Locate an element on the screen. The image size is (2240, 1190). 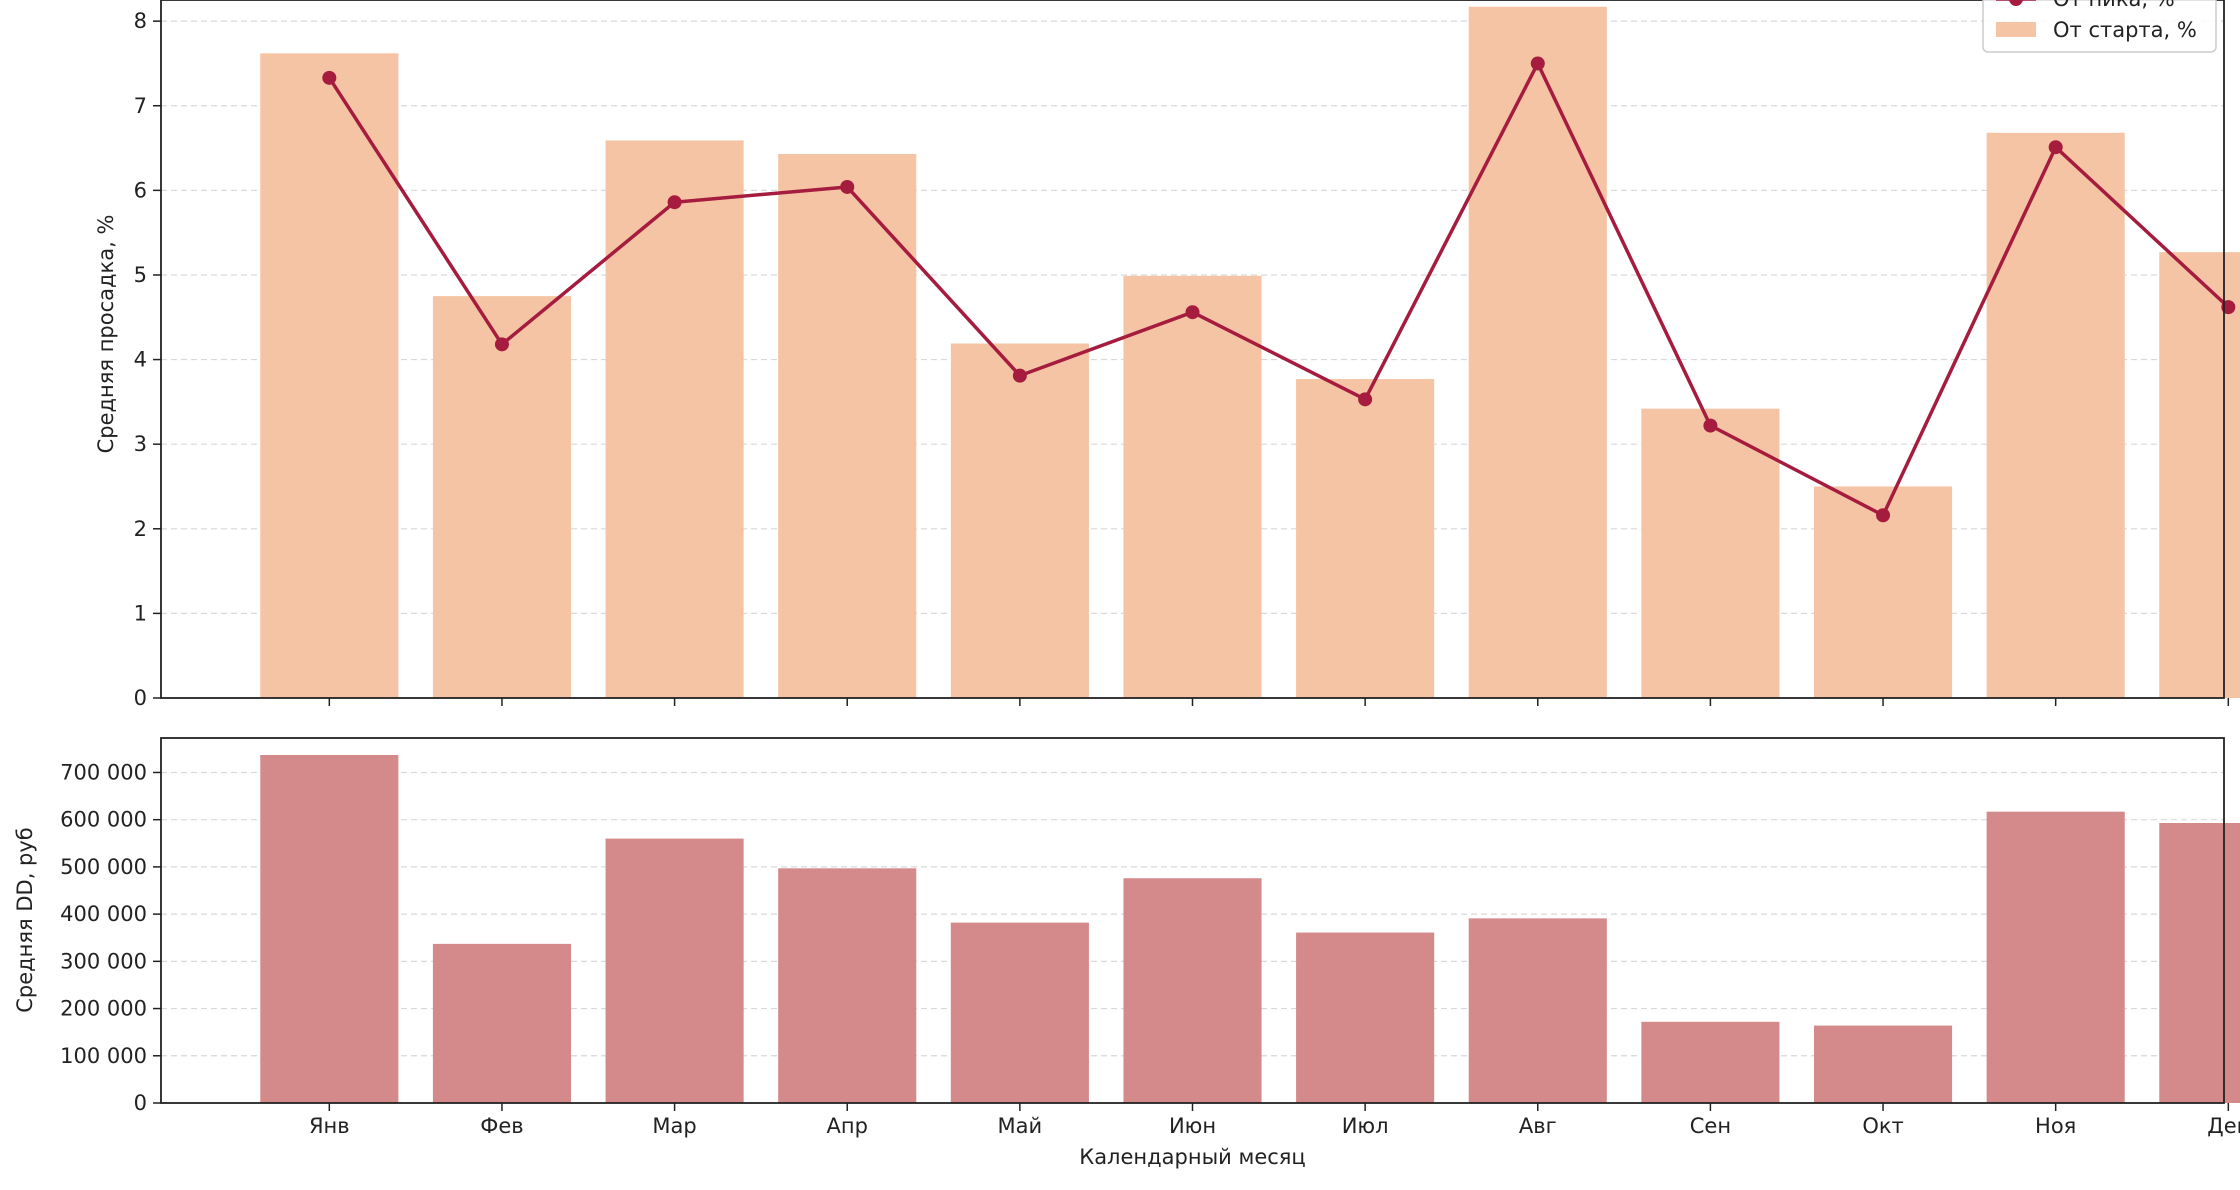
top-bar-Авг is located at coordinates (1537, 352).